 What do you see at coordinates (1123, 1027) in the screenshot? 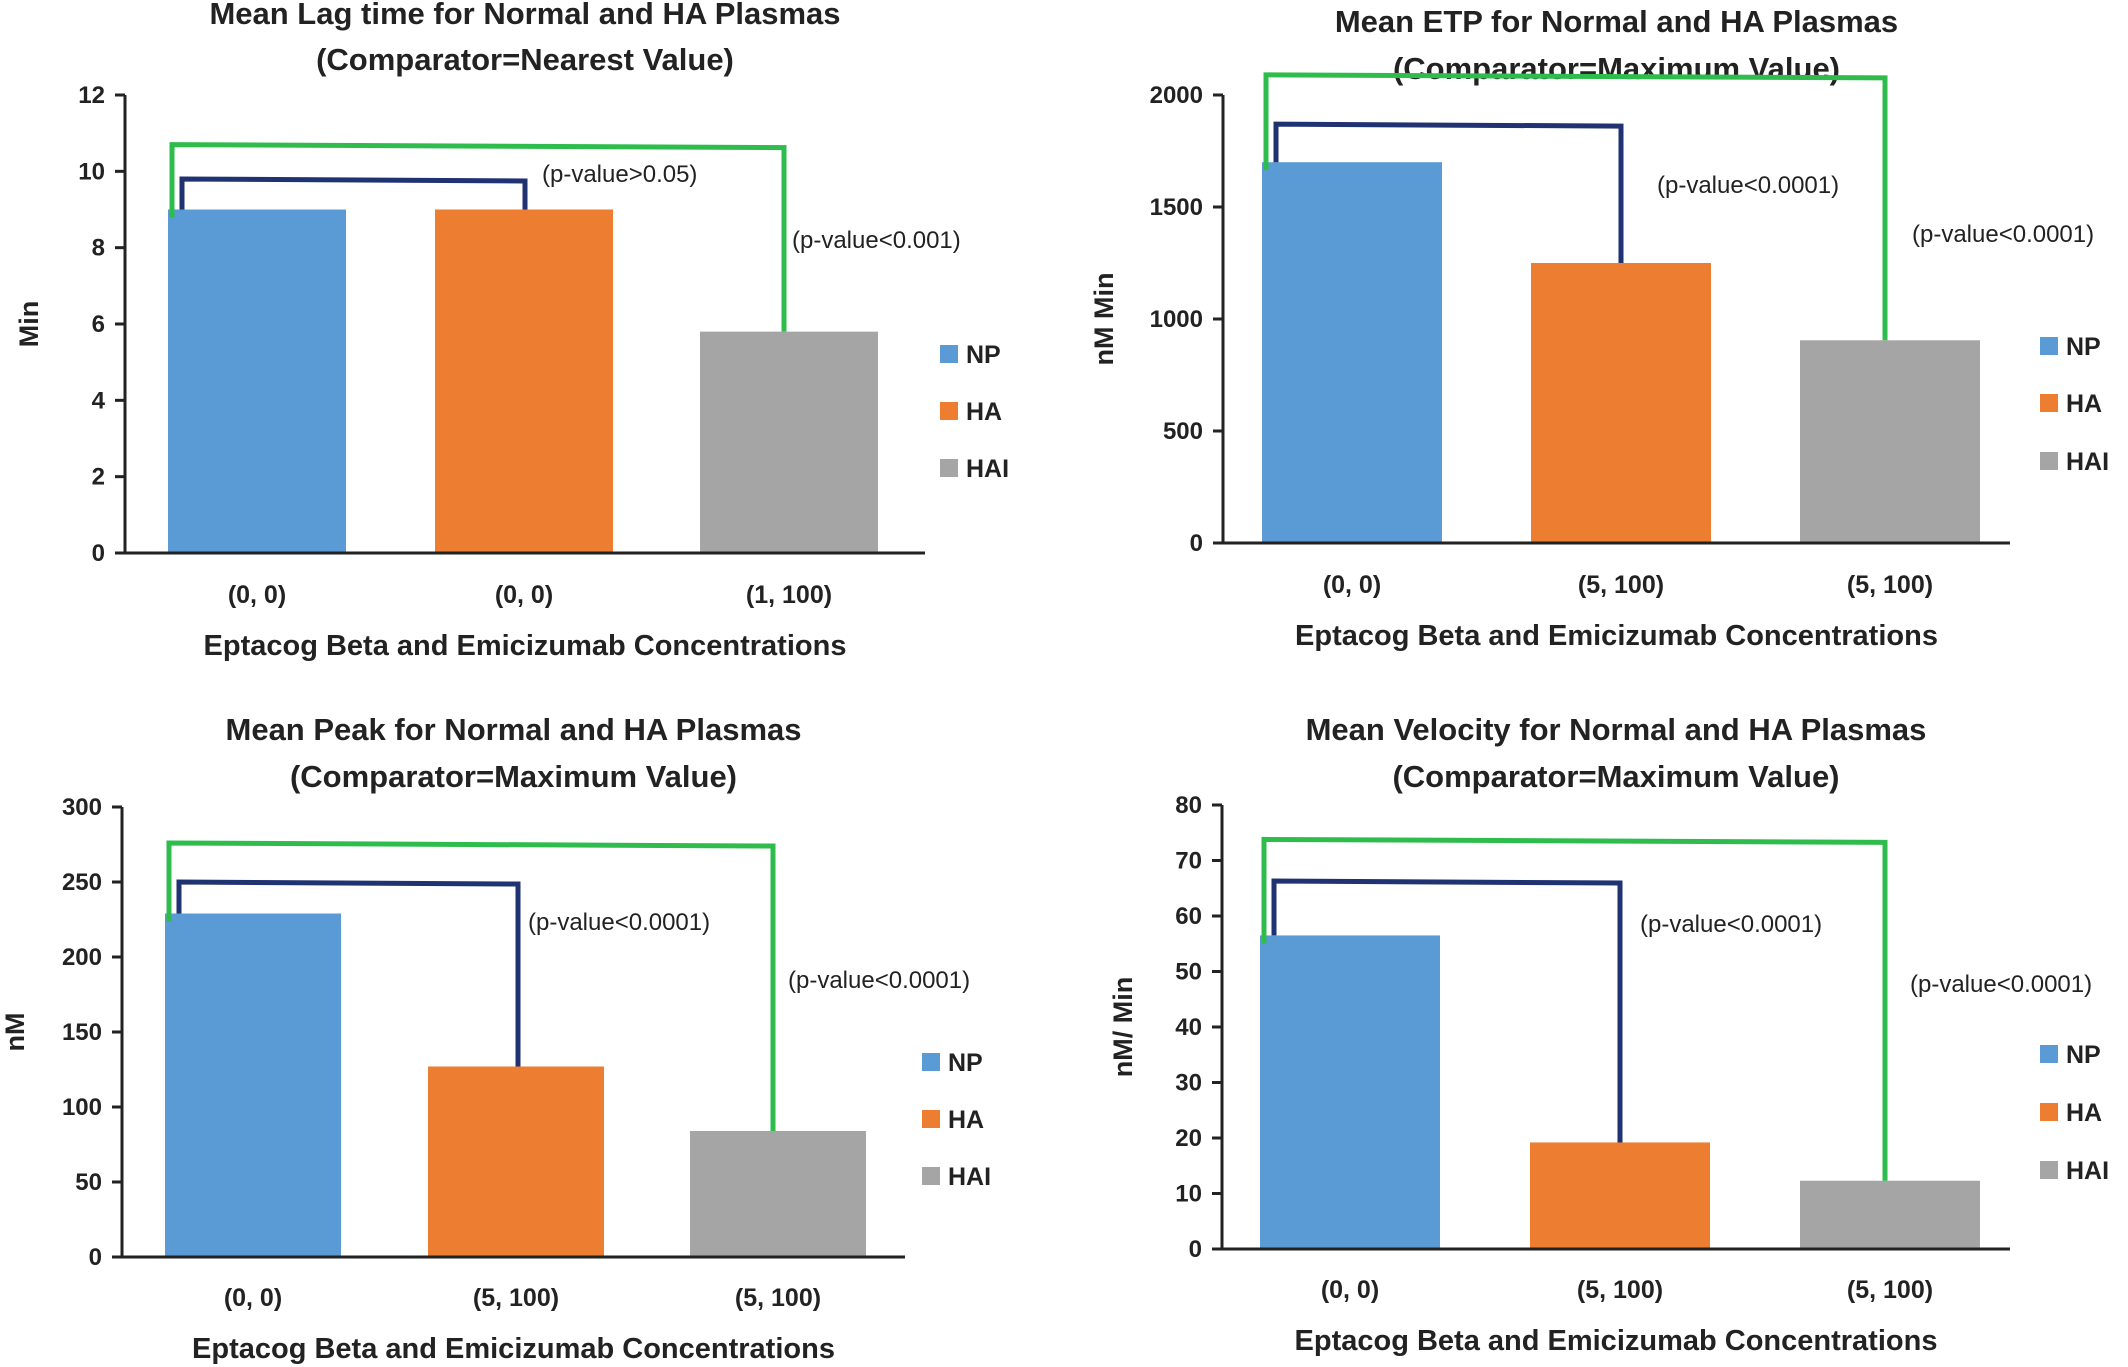
I see `y-axis-title: nM/ Min` at bounding box center [1123, 1027].